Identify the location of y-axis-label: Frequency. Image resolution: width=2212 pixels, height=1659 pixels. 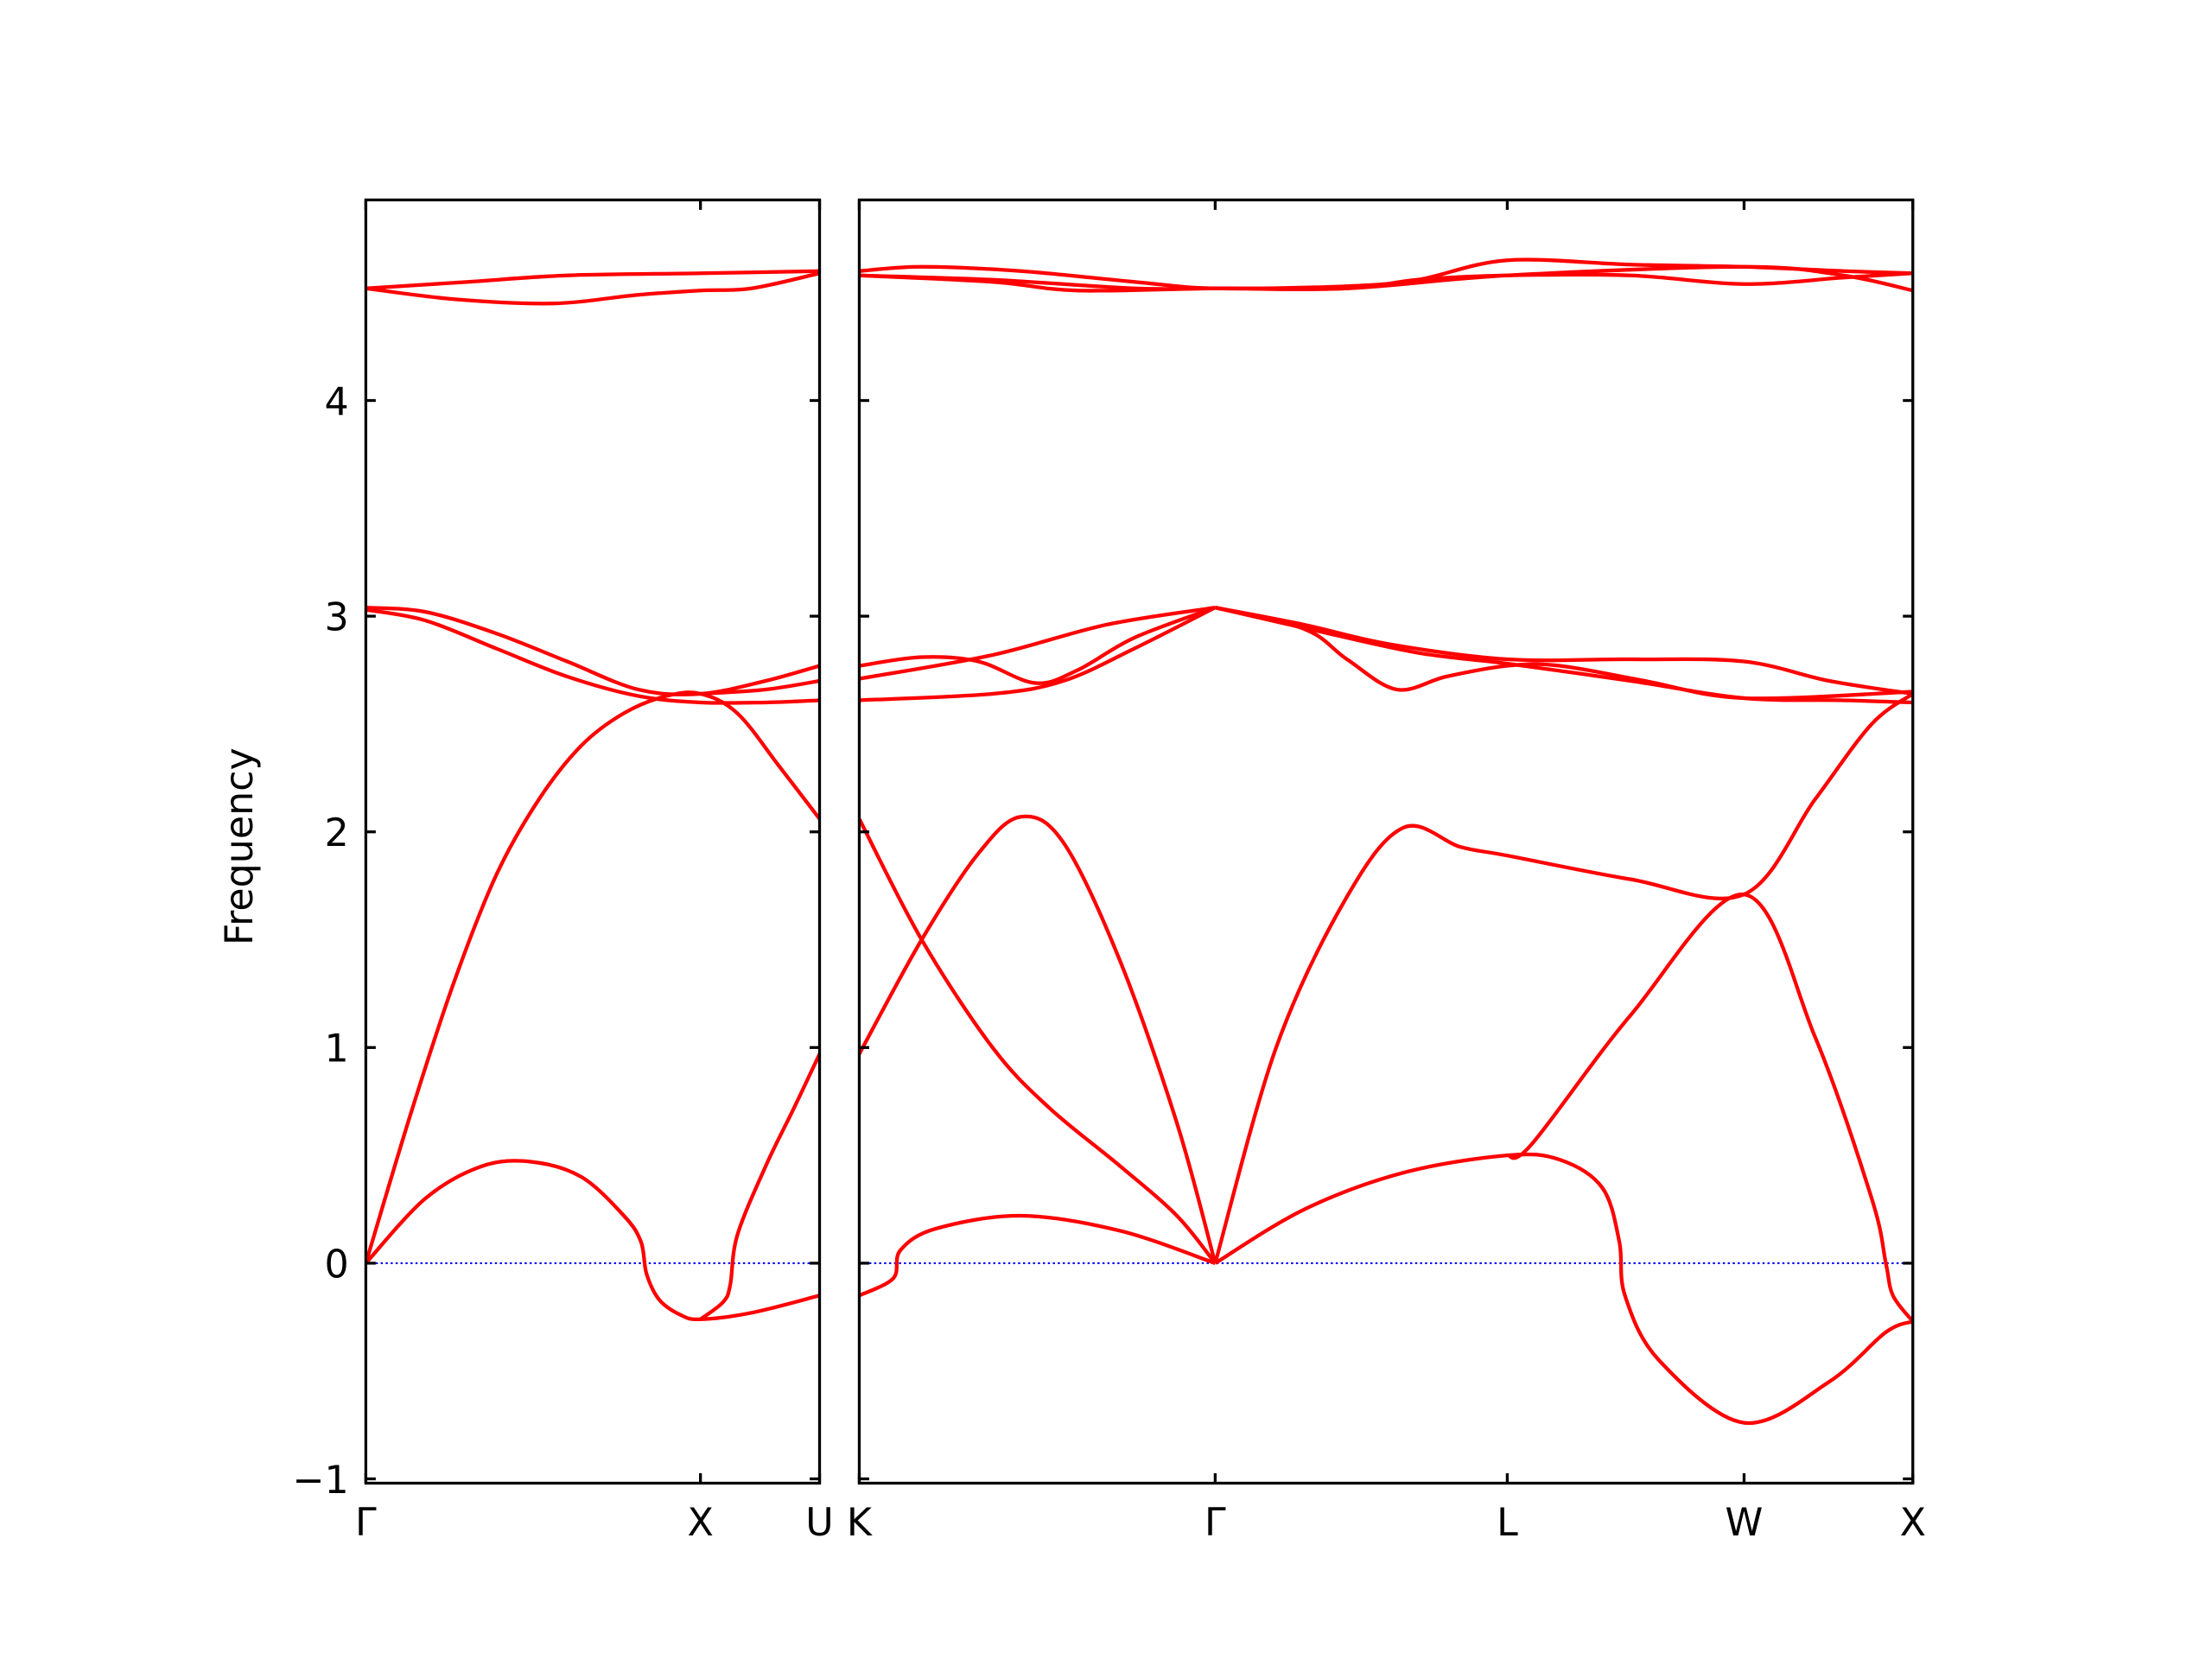
(240, 846).